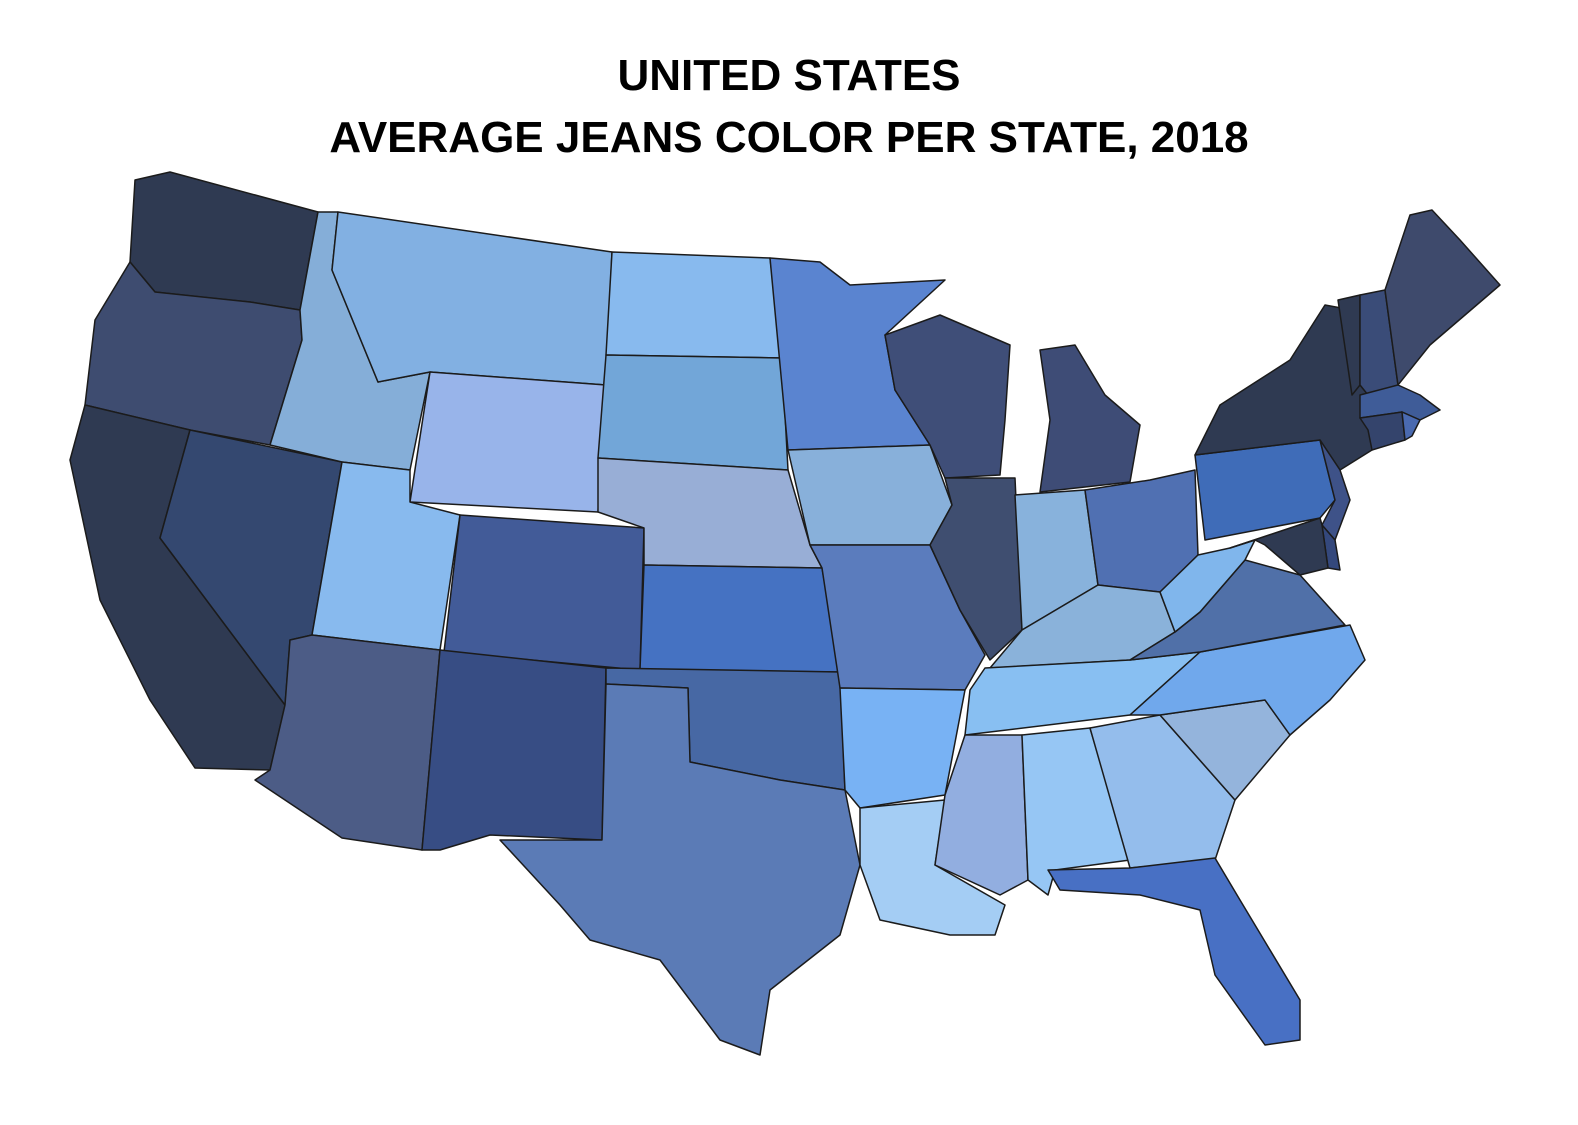 The image size is (1578, 1125). Describe the element at coordinates (1411, 426) in the screenshot. I see `state-ri` at that location.